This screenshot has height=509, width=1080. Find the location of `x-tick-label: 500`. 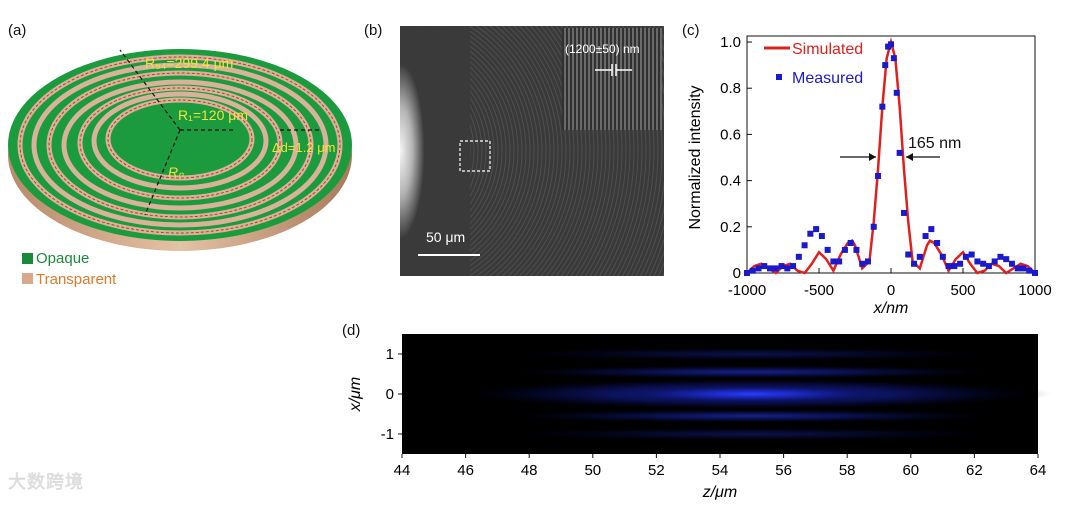

x-tick-label: 500 is located at coordinates (962, 290).